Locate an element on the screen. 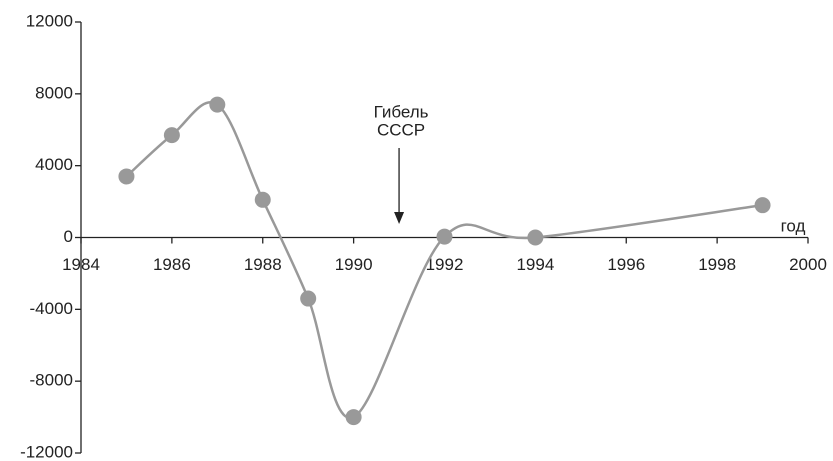 The height and width of the screenshot is (461, 833). y-tick-label: 8000 is located at coordinates (54, 92).